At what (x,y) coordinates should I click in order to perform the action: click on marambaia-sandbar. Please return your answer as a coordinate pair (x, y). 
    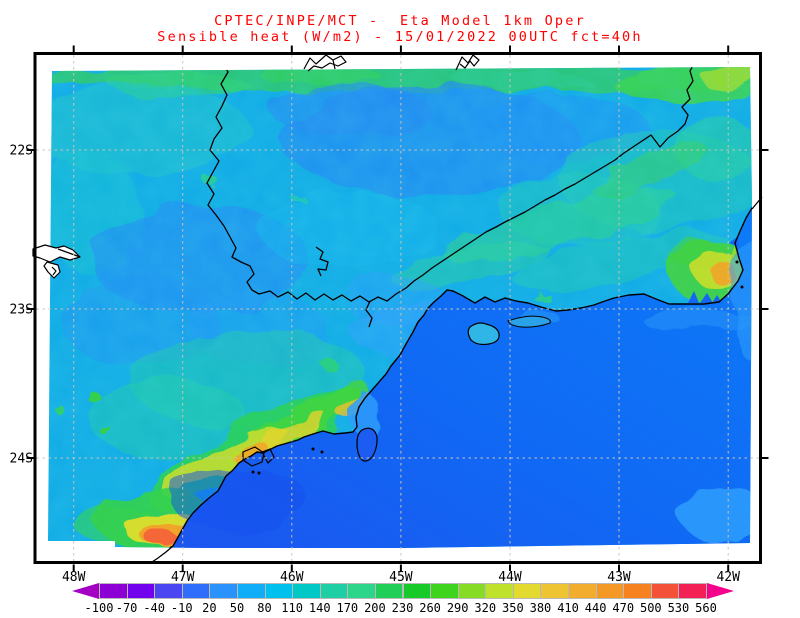
    Looking at the image, I should click on (529, 321).